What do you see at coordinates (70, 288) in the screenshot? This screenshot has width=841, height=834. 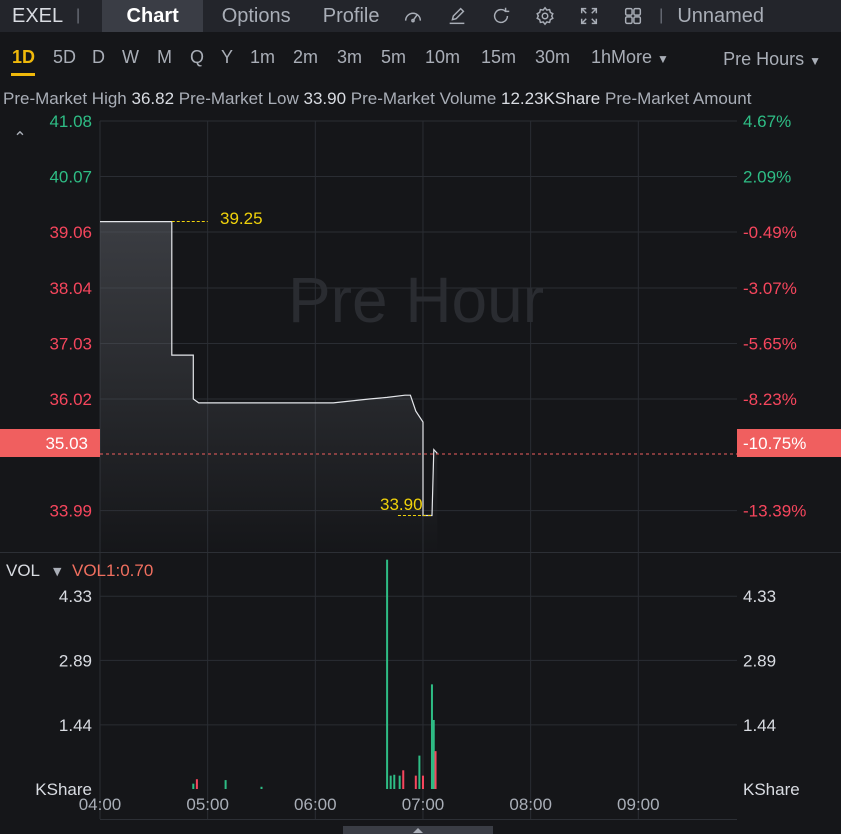 I see `y-tick-label: 38.04` at bounding box center [70, 288].